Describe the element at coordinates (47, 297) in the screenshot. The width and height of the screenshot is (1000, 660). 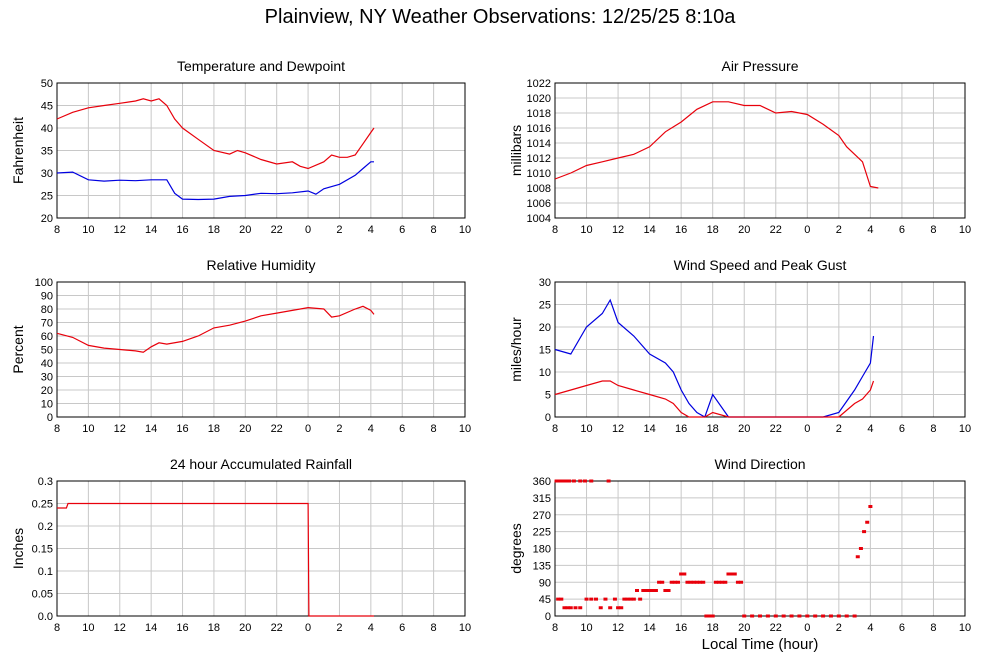
I see `y-tick-label: 90` at that location.